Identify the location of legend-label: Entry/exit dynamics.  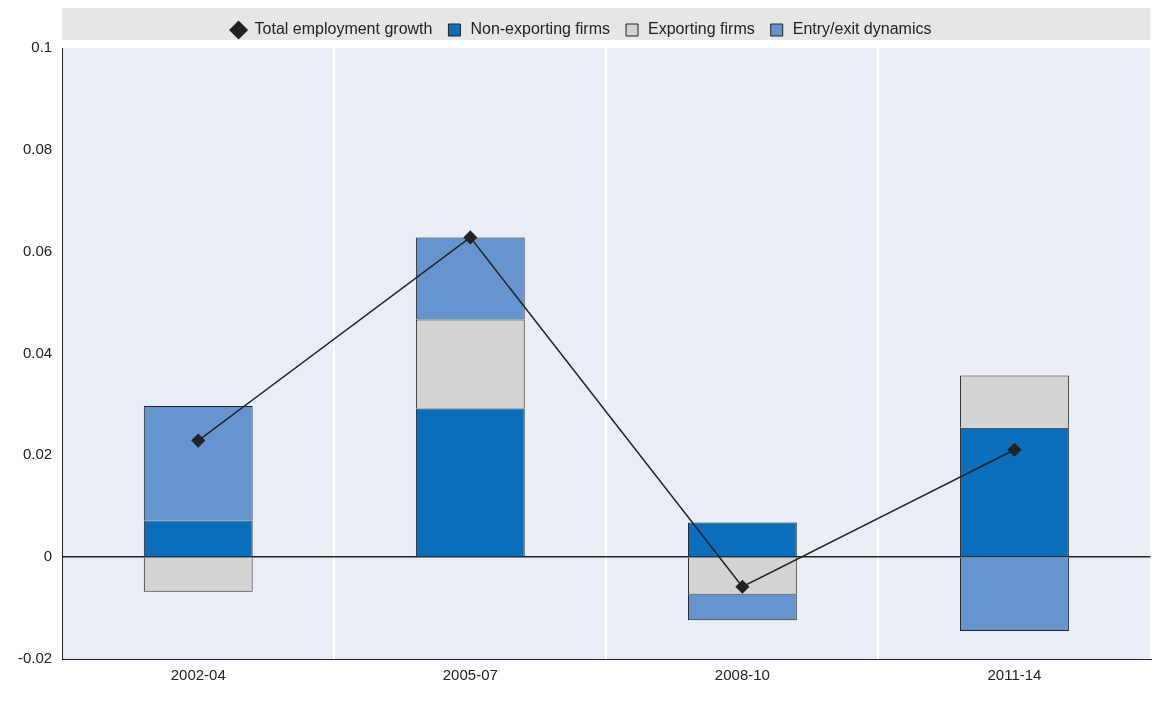
(862, 29).